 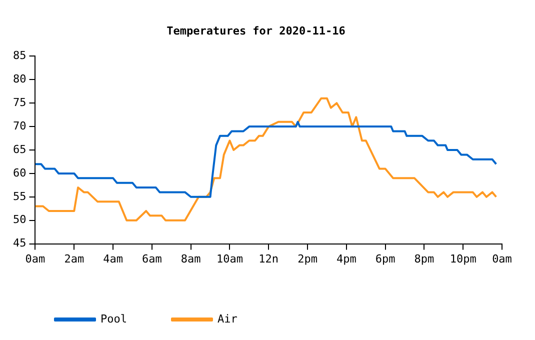 What do you see at coordinates (268, 259) in the screenshot?
I see `x-tick-label: 12n` at bounding box center [268, 259].